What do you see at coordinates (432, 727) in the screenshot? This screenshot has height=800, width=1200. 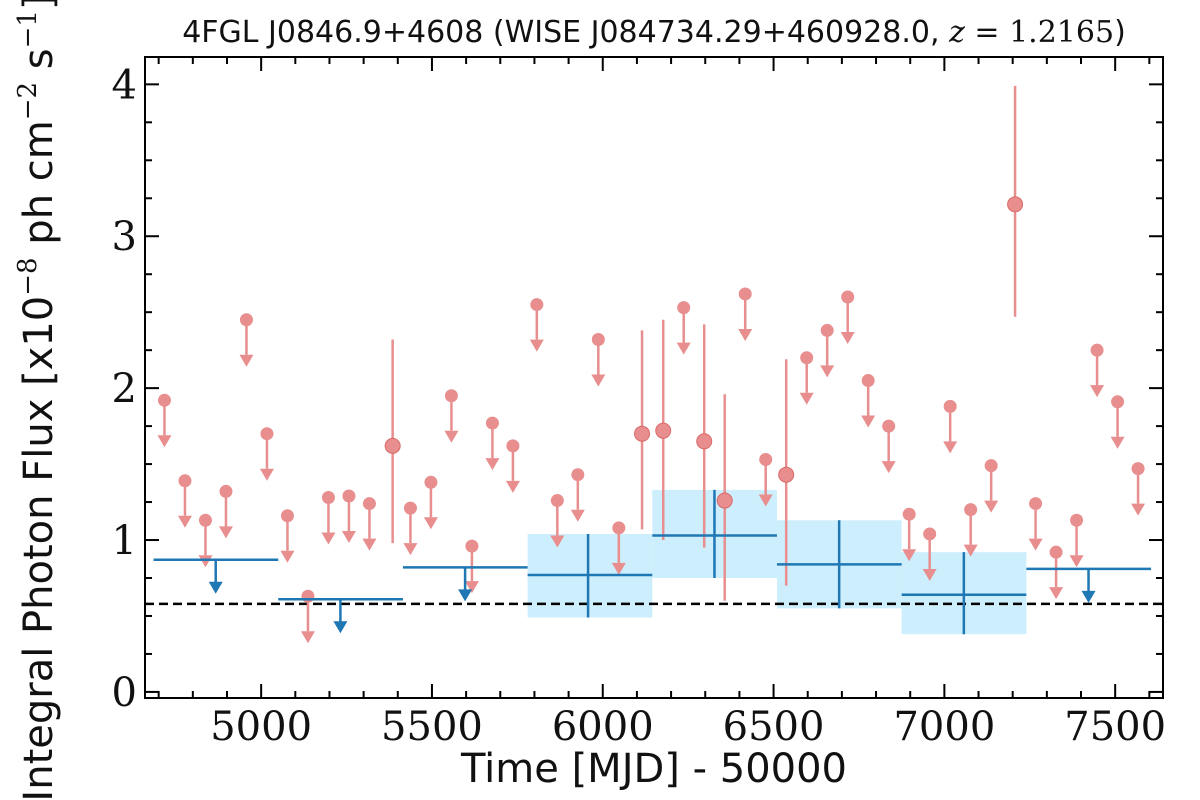 I see `x-tick-label: 5500` at bounding box center [432, 727].